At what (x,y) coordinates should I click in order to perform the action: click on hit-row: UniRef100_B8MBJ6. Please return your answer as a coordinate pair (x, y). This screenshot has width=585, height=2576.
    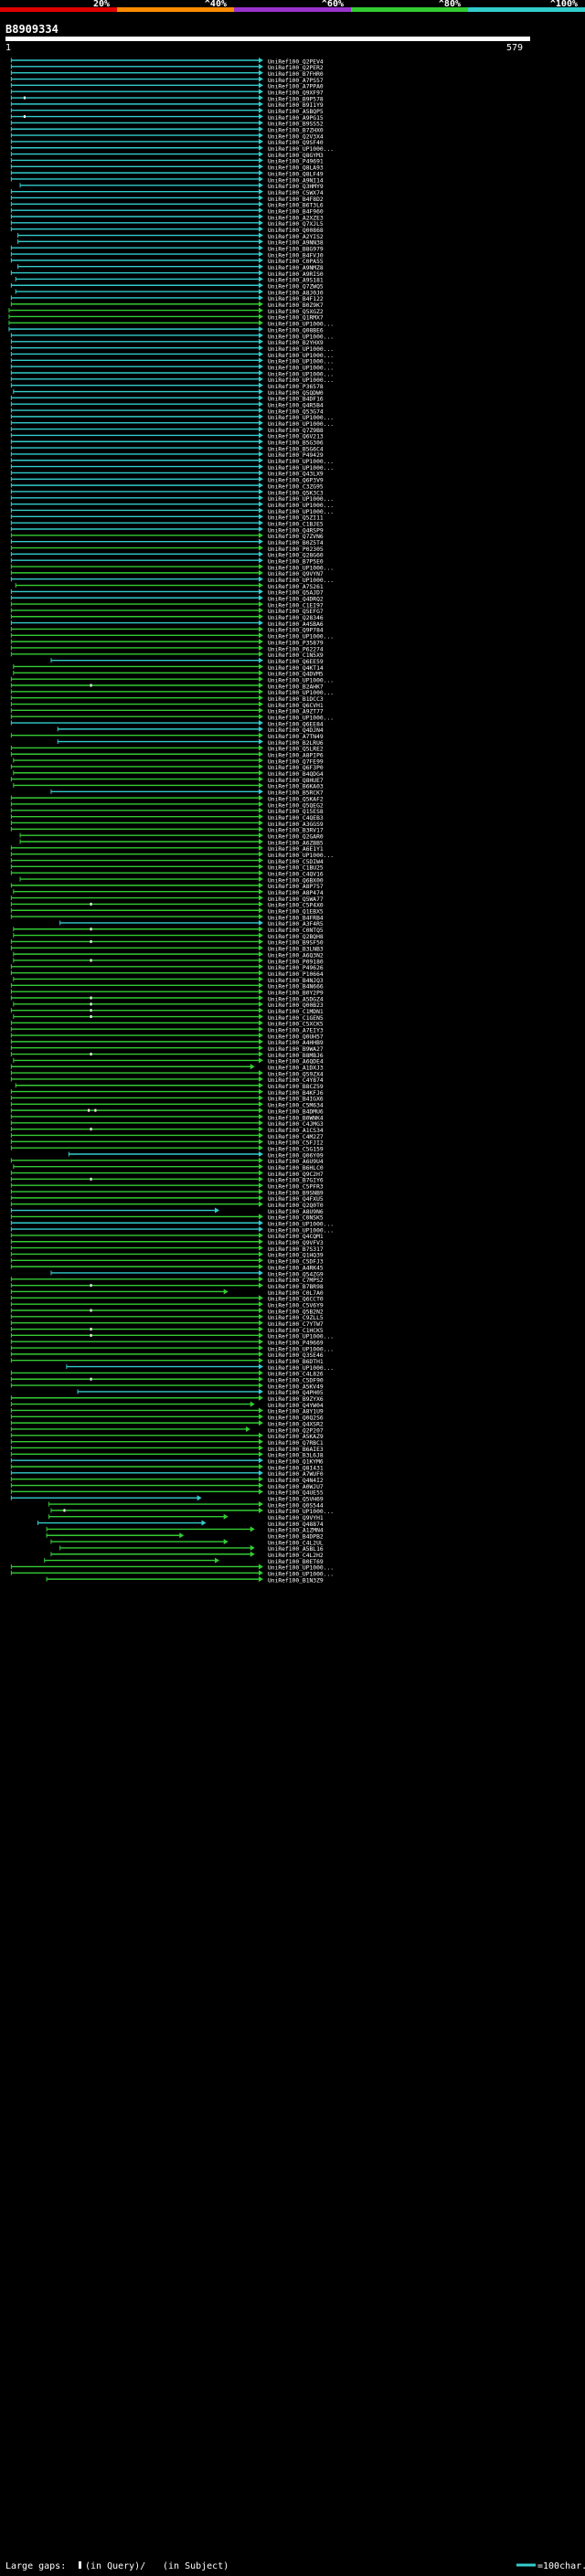
    Looking at the image, I should click on (167, 1055).